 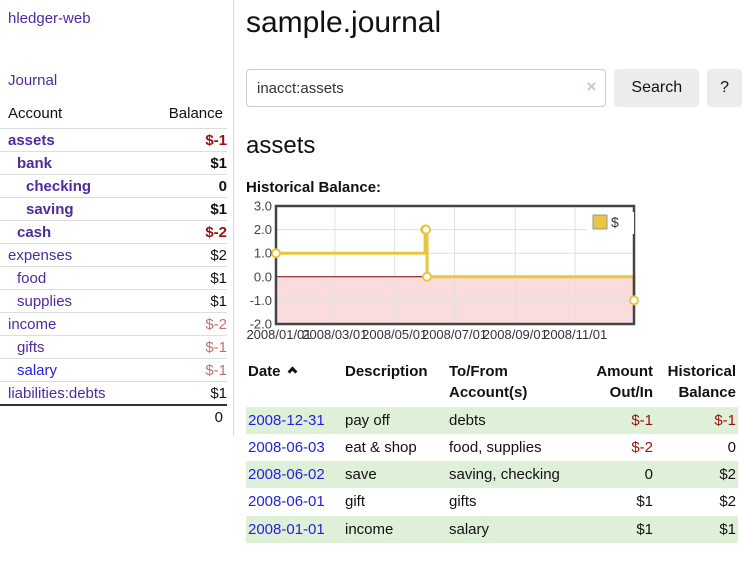 I want to click on x-tick-label: 2008/09/01, so click(x=515, y=334).